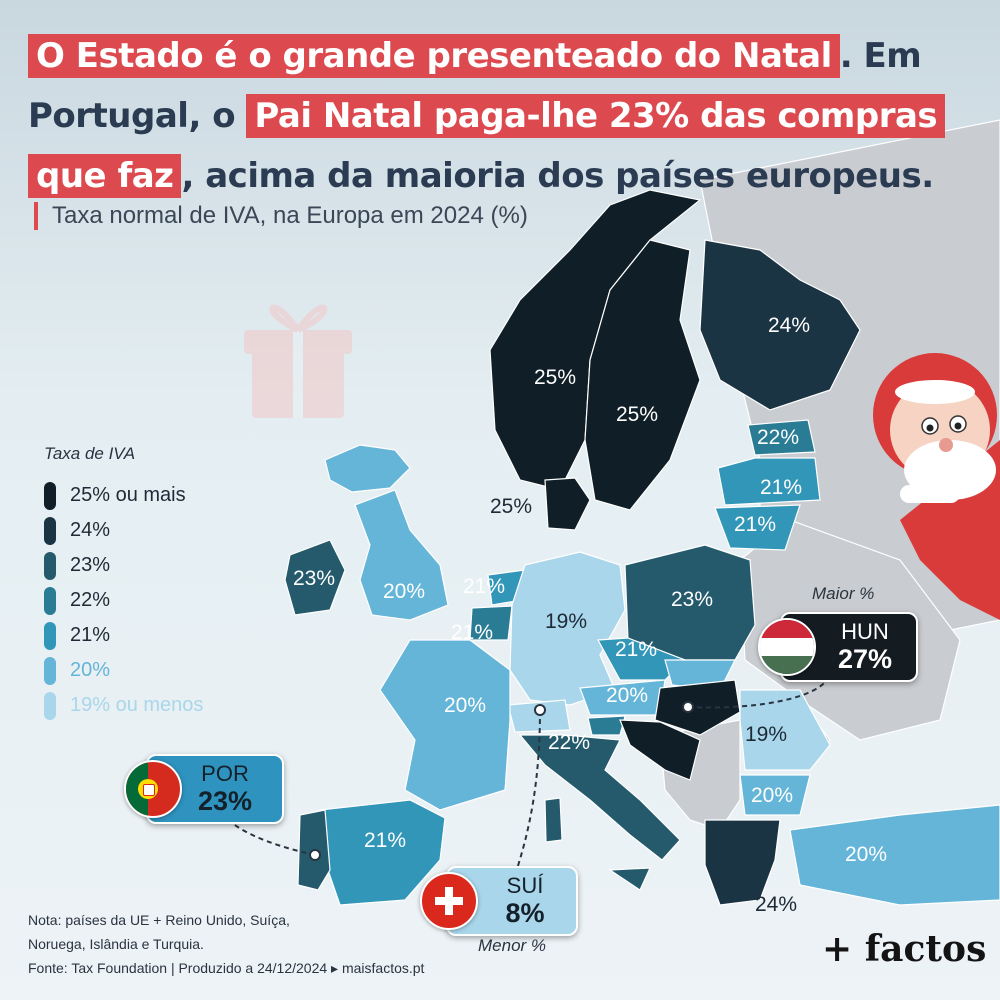 The height and width of the screenshot is (1000, 1000). Describe the element at coordinates (540, 710) in the screenshot. I see `switzerland-marker` at that location.